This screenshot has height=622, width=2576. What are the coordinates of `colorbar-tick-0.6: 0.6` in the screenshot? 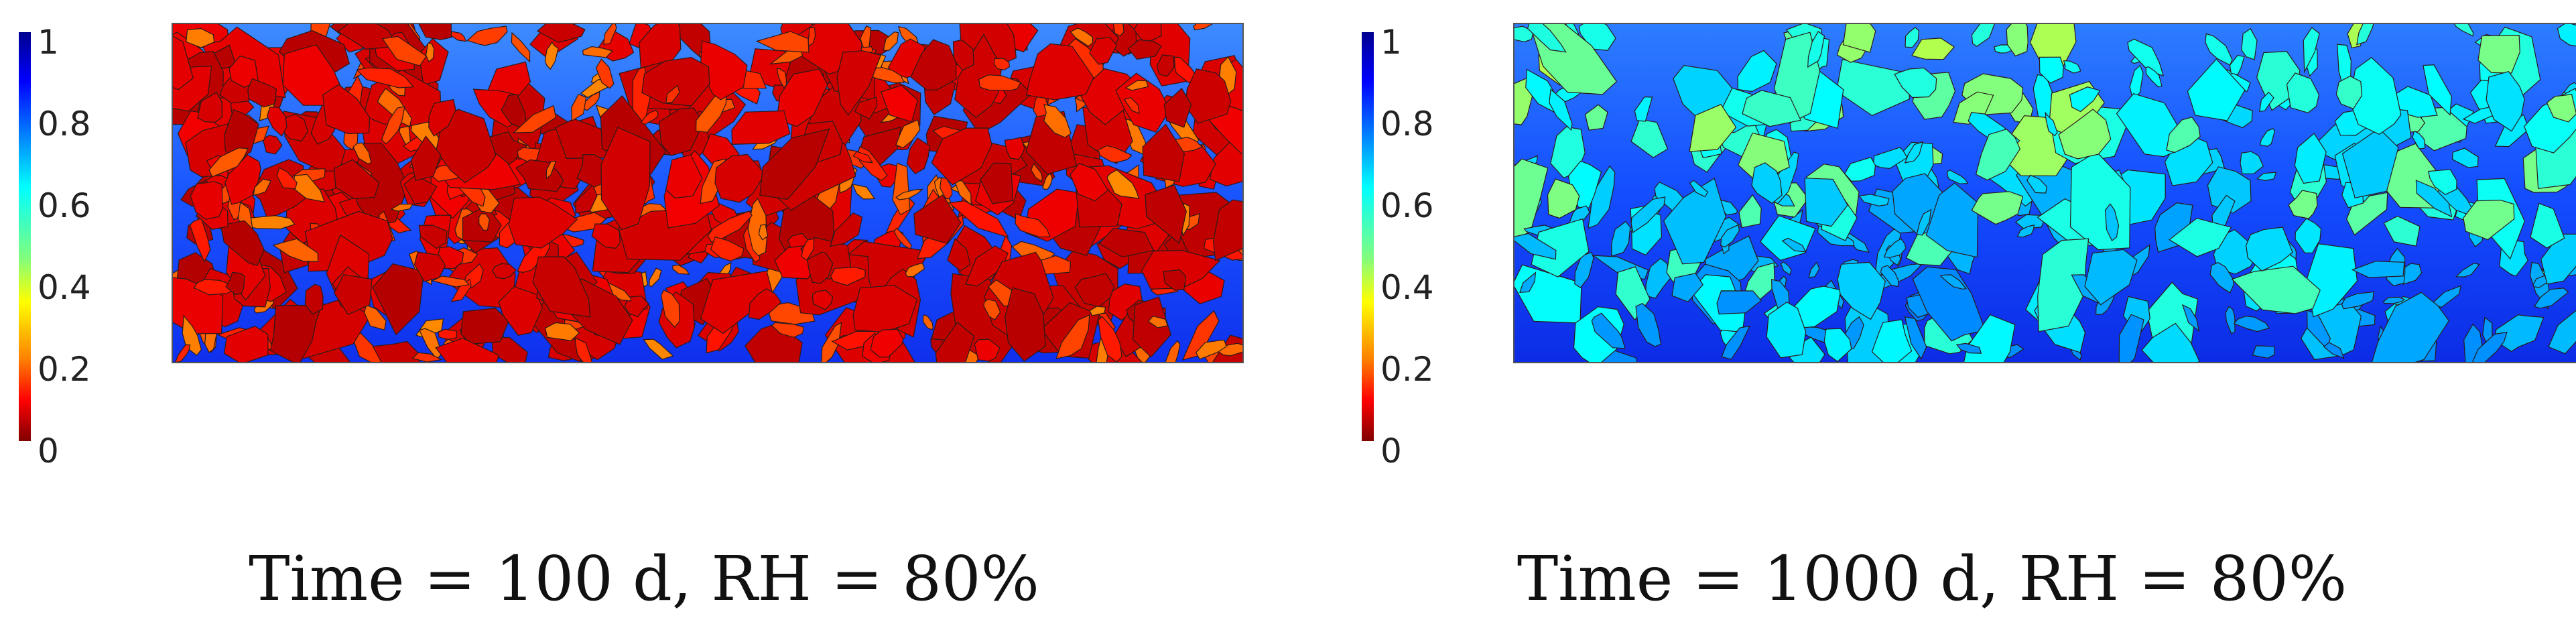 It's located at (1407, 205).